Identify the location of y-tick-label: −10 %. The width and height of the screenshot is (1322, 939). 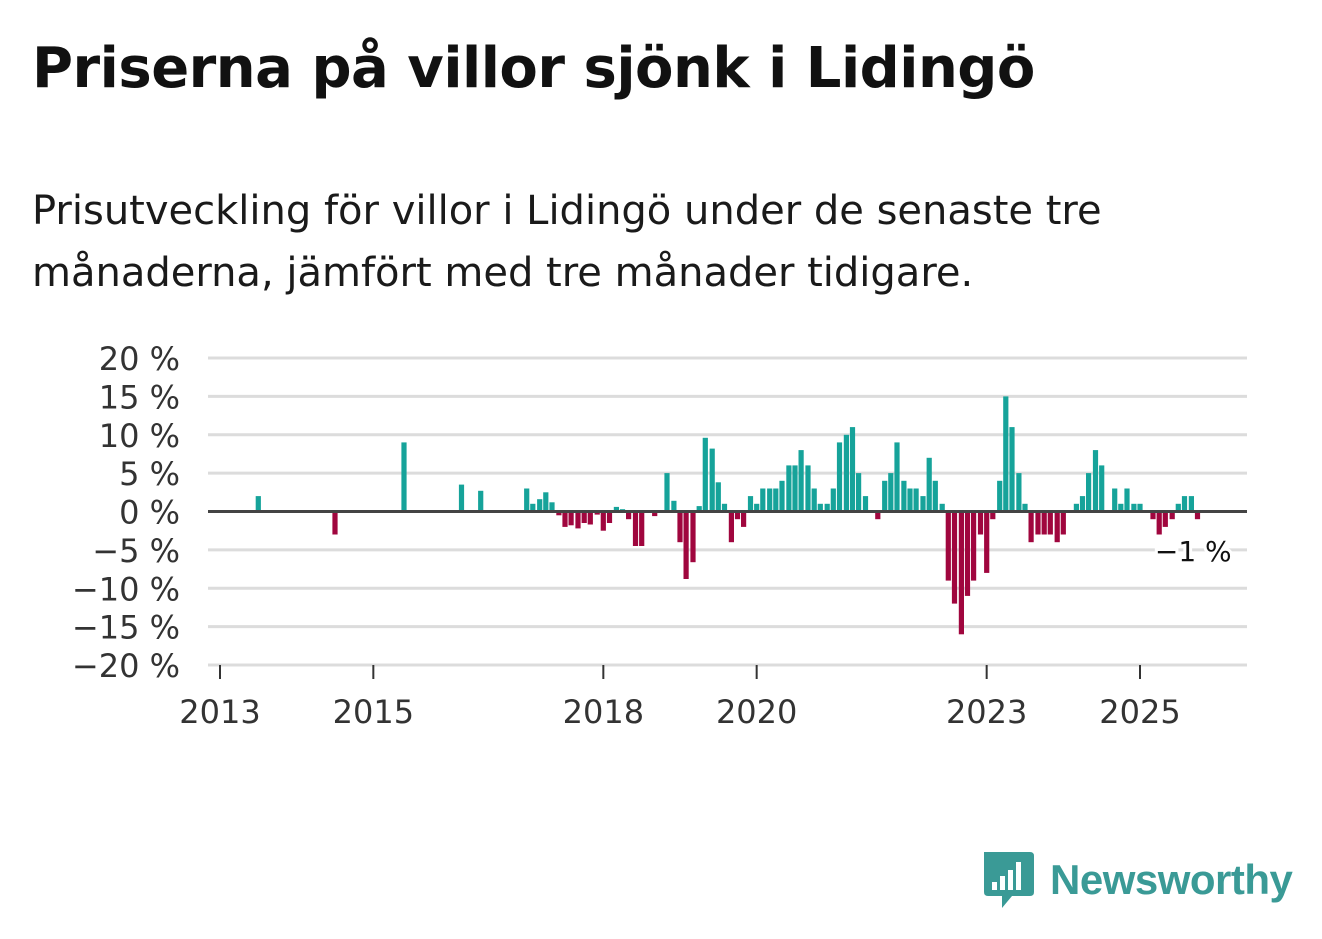
(126, 589).